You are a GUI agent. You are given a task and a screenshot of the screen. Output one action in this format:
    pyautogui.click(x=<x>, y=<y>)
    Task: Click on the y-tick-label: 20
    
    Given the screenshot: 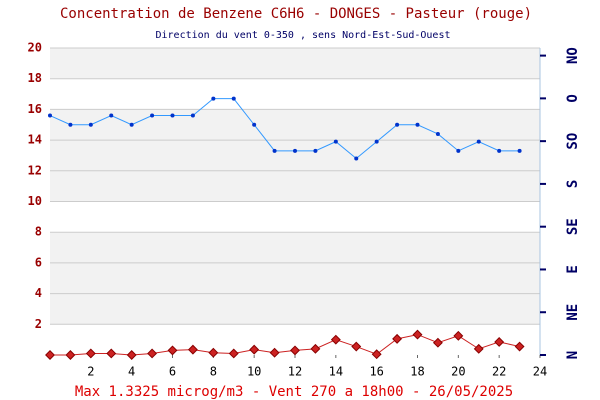 What is the action you would take?
    pyautogui.click(x=35, y=48)
    